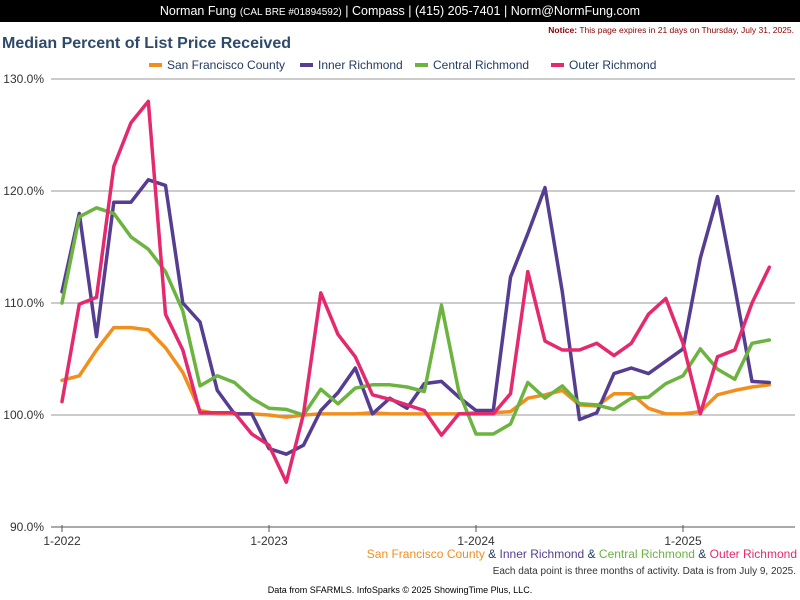  I want to click on agent-email: Norm@NormFung.com, so click(575, 11).